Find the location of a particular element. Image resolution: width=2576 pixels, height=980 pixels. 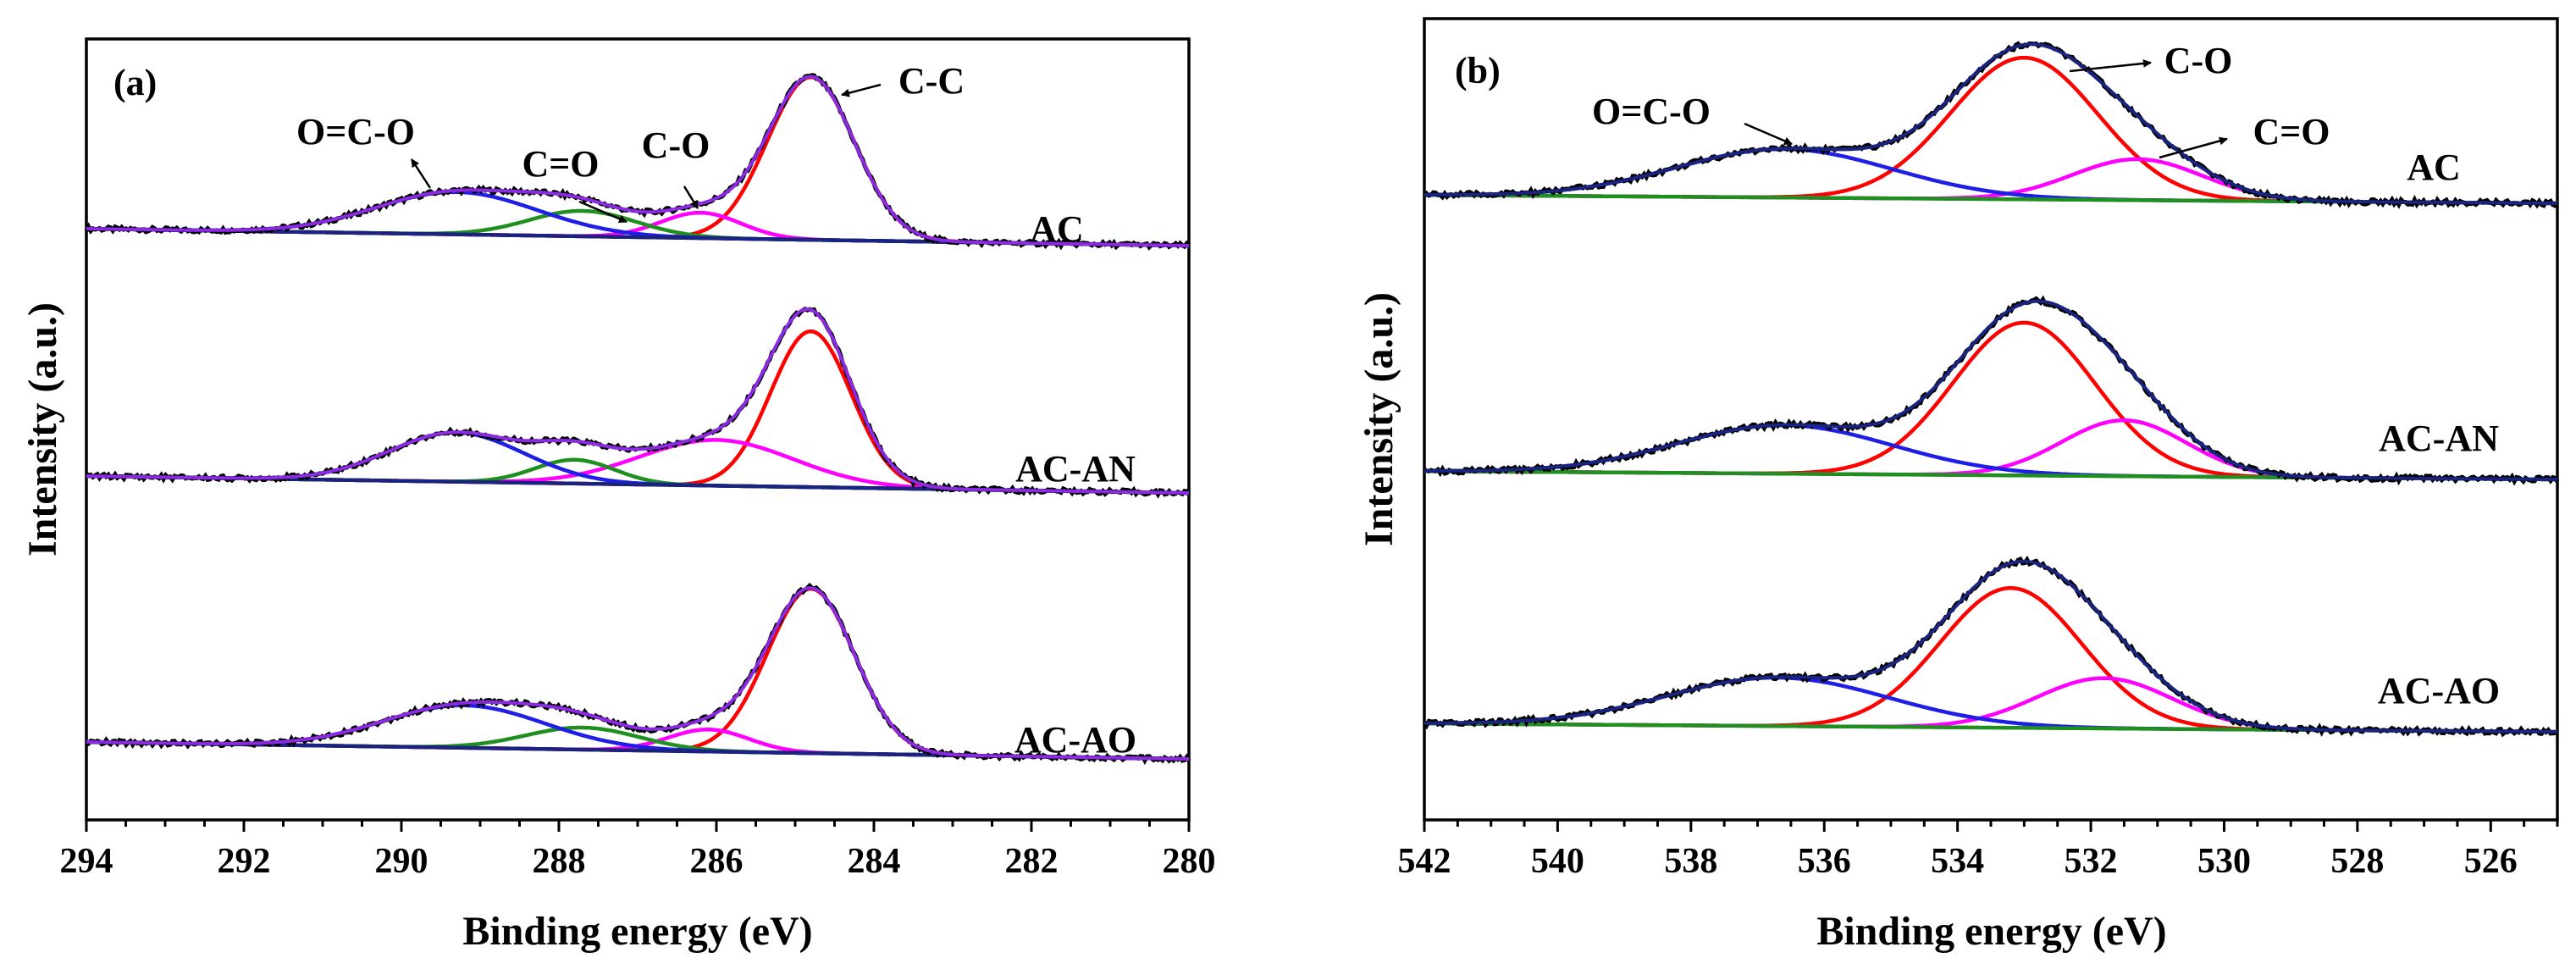

panel-b-arrow-ococ is located at coordinates (1768, 134).